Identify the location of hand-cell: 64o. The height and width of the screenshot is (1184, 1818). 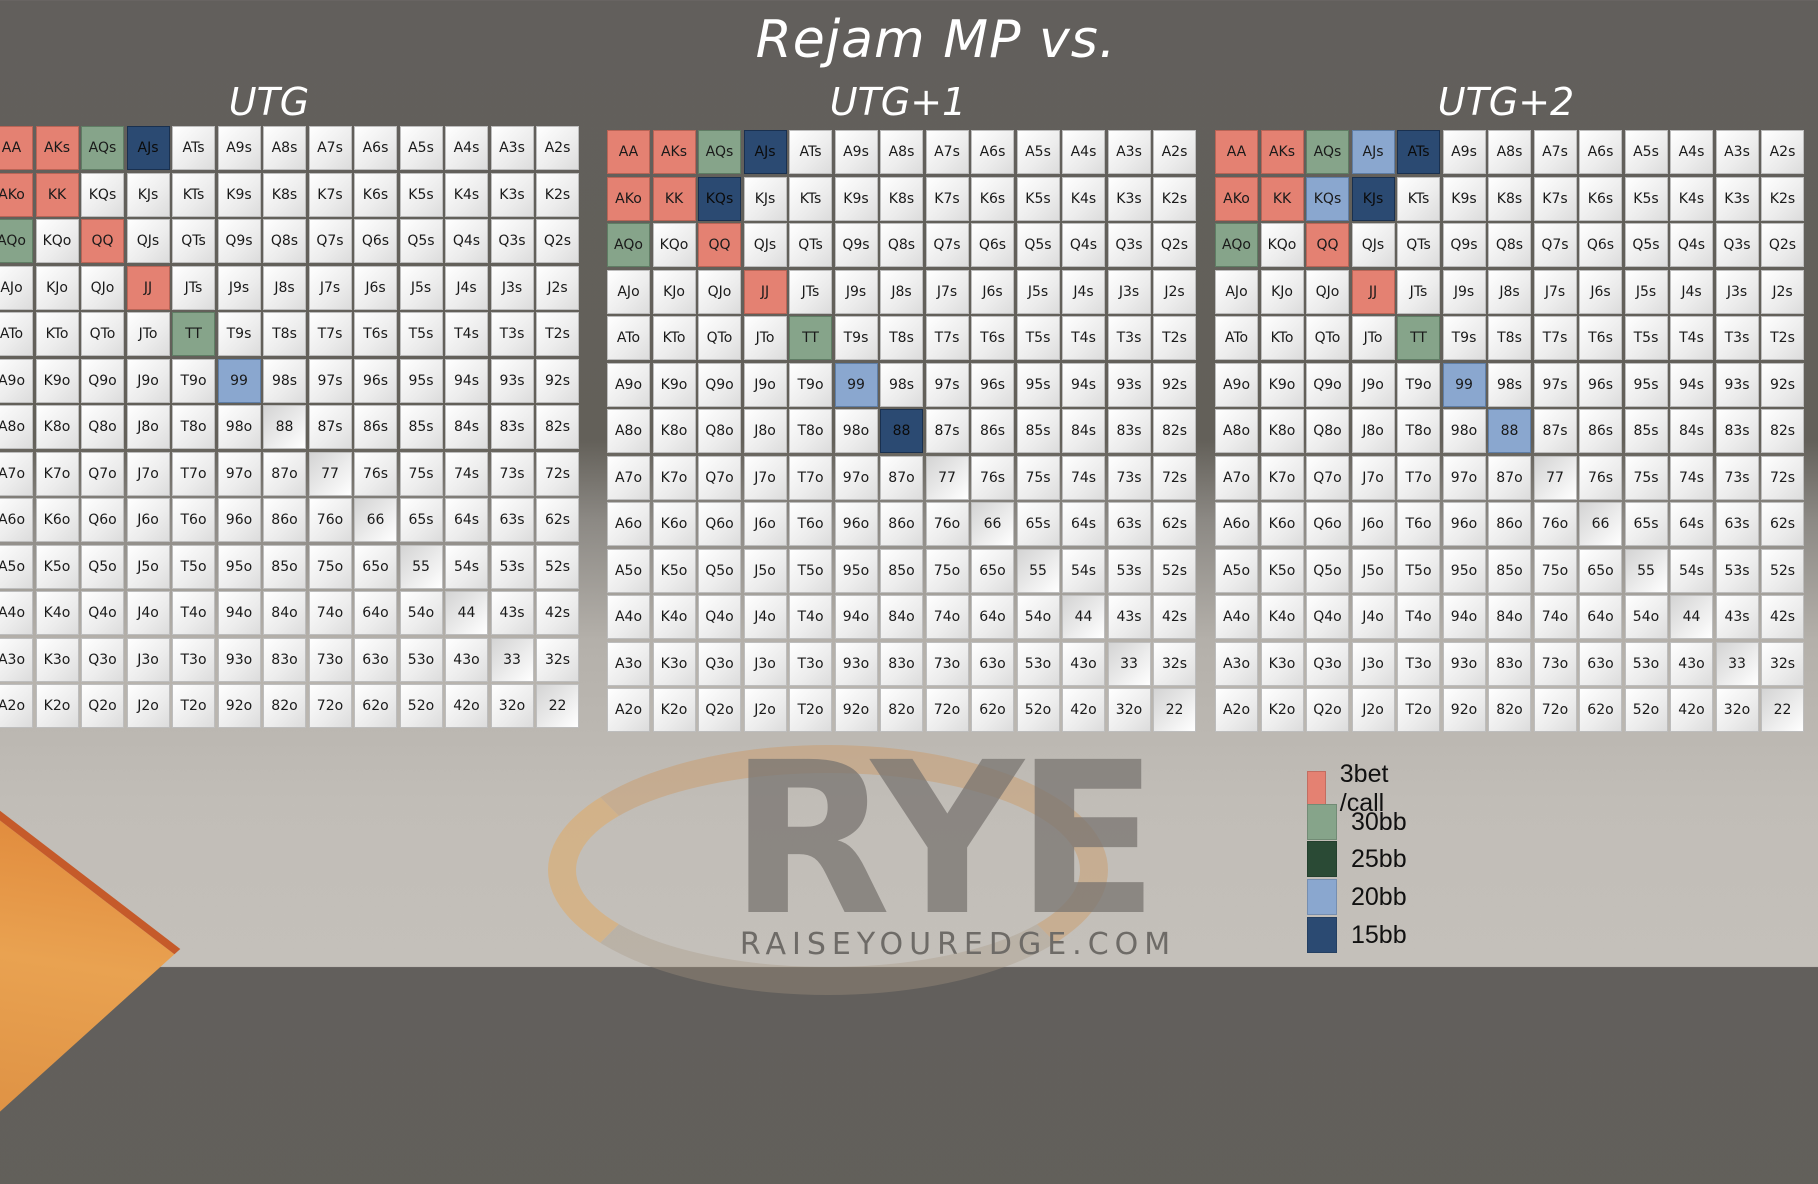
(1600, 617).